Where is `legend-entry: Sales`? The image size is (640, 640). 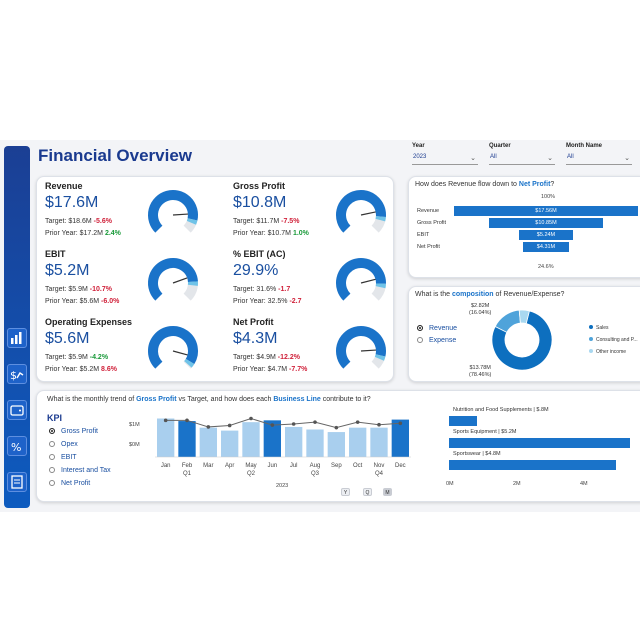
legend-entry: Sales is located at coordinates (599, 328).